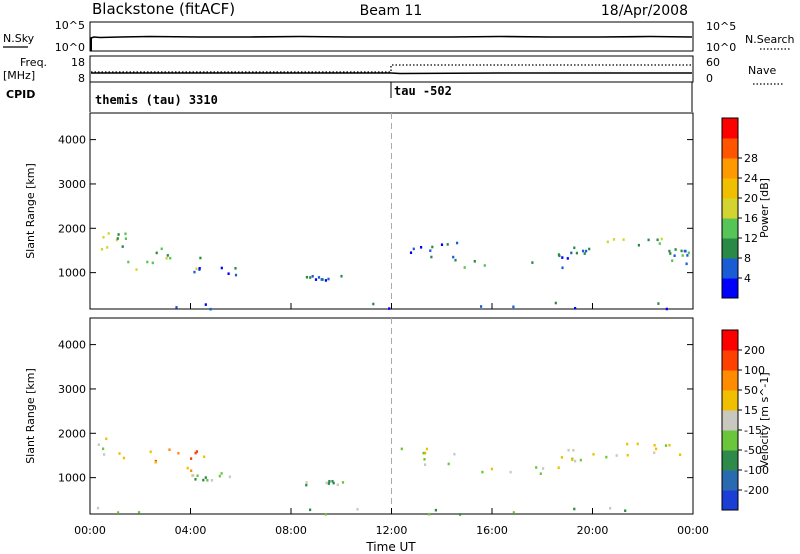 The image size is (800, 554). Describe the element at coordinates (391, 11) in the screenshot. I see `beam-title: Beam 11` at that location.